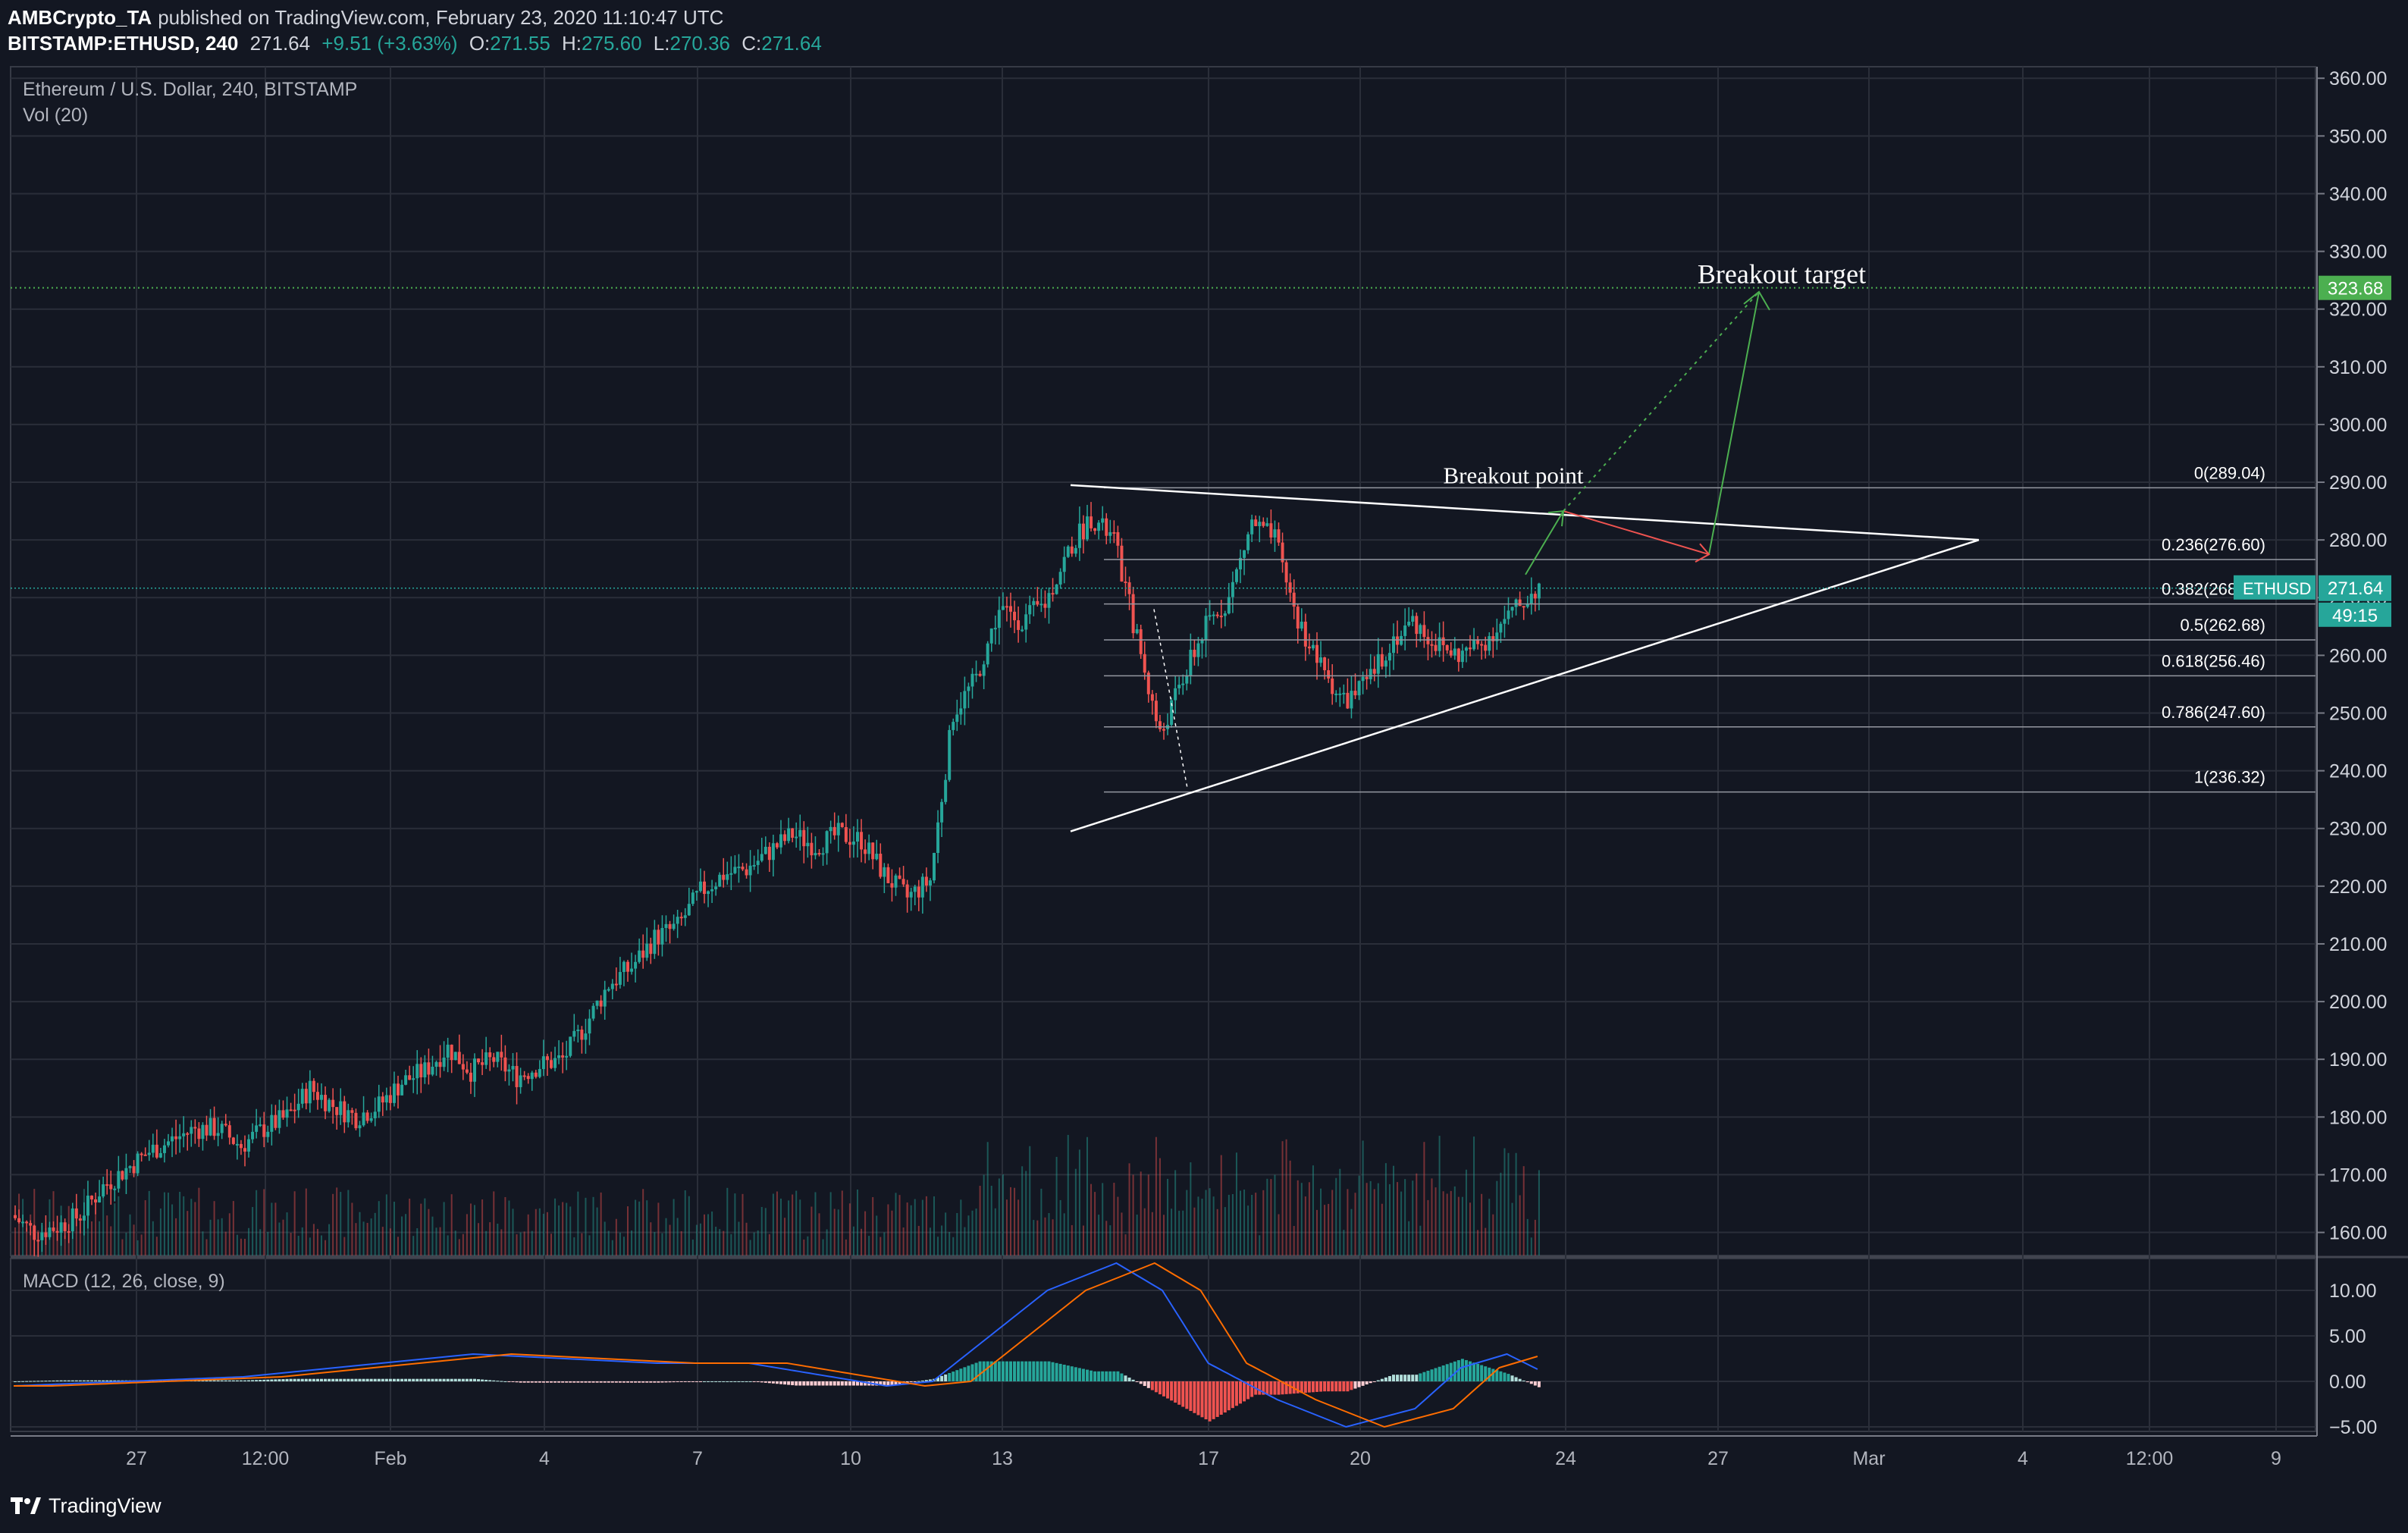  What do you see at coordinates (2358, 78) in the screenshot?
I see `price-tick-label: 360.00` at bounding box center [2358, 78].